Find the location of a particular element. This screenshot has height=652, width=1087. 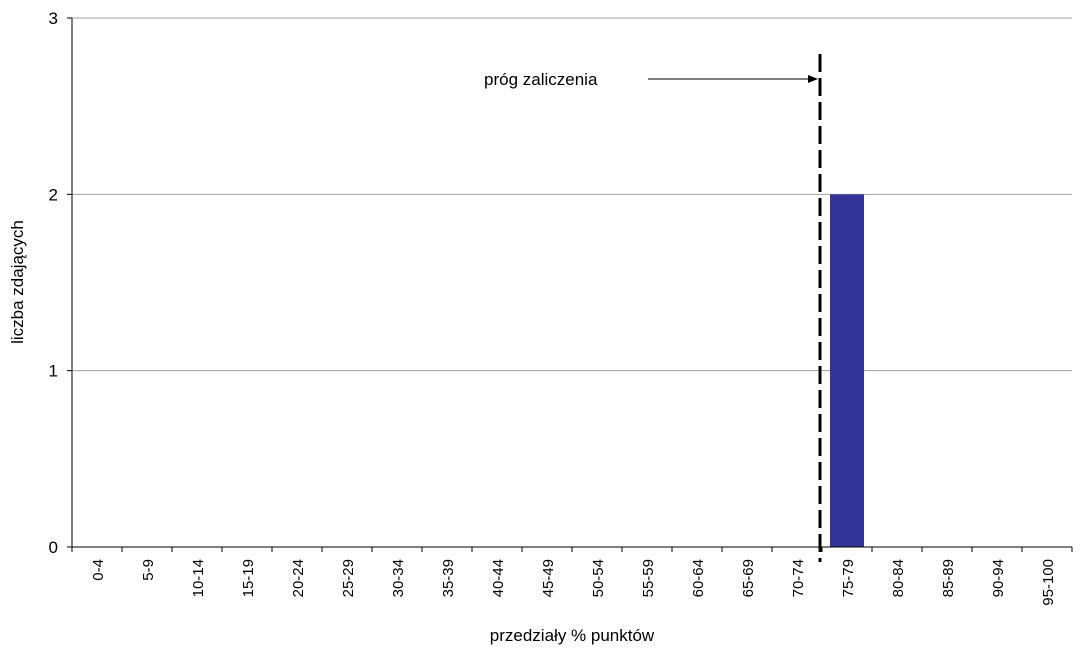

x-tick-label: 35-39 is located at coordinates (448, 578).